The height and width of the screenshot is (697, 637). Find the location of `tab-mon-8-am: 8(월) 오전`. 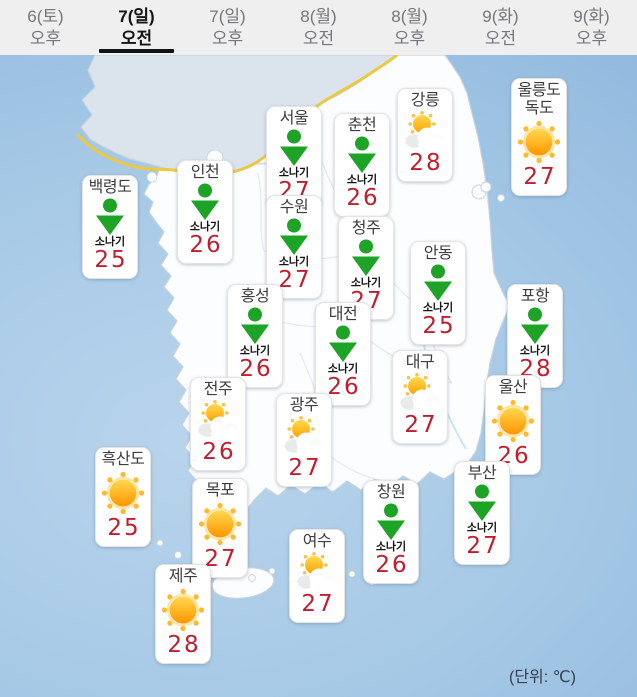

tab-mon-8-am: 8(월) 오전 is located at coordinates (318, 27).